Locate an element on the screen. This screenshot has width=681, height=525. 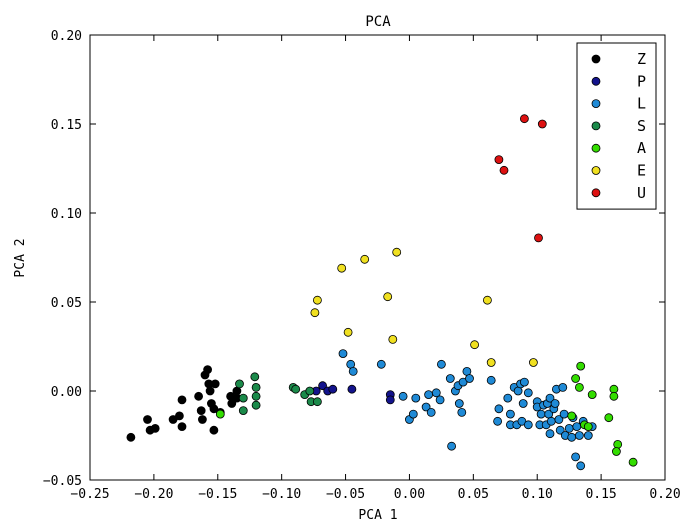
legend-label-a: A is located at coordinates (641, 148).